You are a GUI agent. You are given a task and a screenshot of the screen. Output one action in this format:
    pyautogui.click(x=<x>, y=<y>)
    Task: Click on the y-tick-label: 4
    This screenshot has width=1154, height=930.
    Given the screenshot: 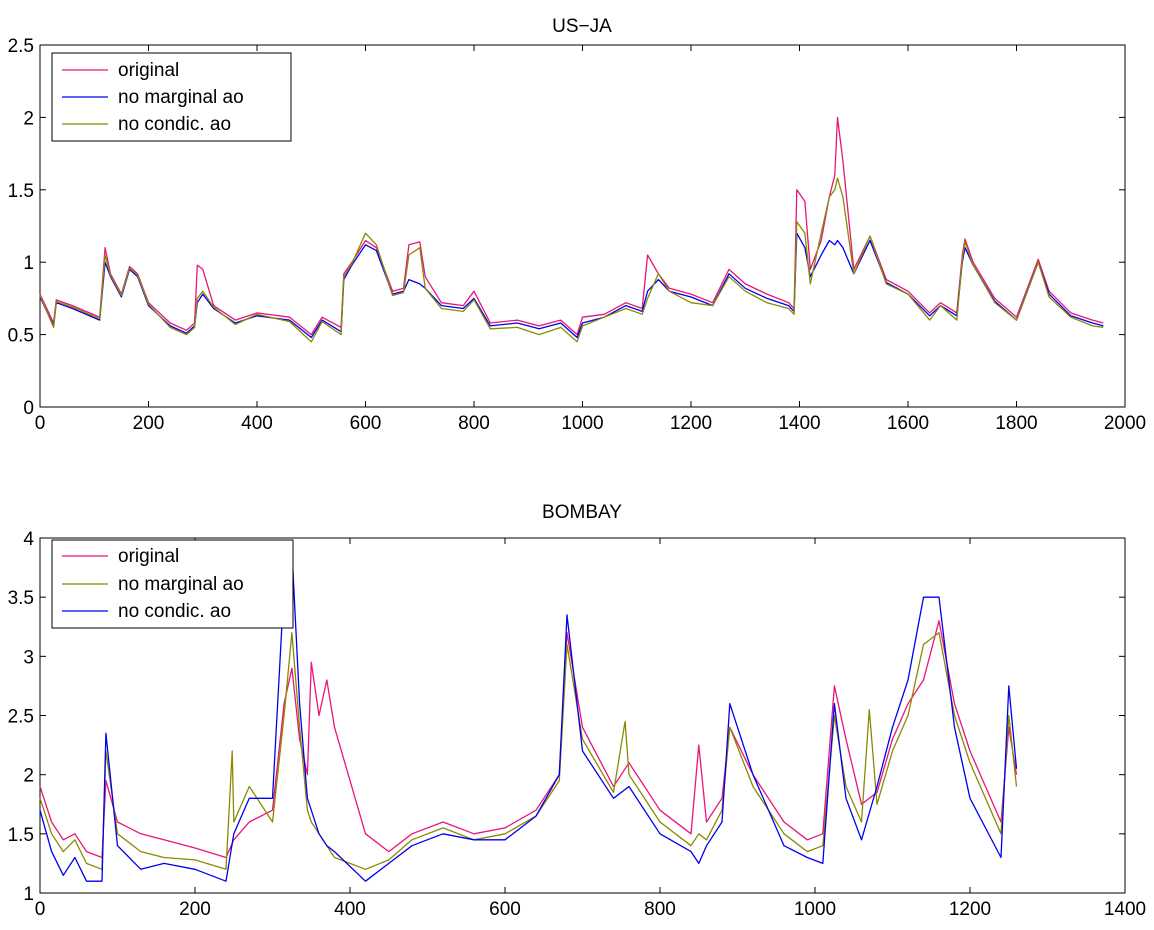 What is the action you would take?
    pyautogui.click(x=28, y=539)
    